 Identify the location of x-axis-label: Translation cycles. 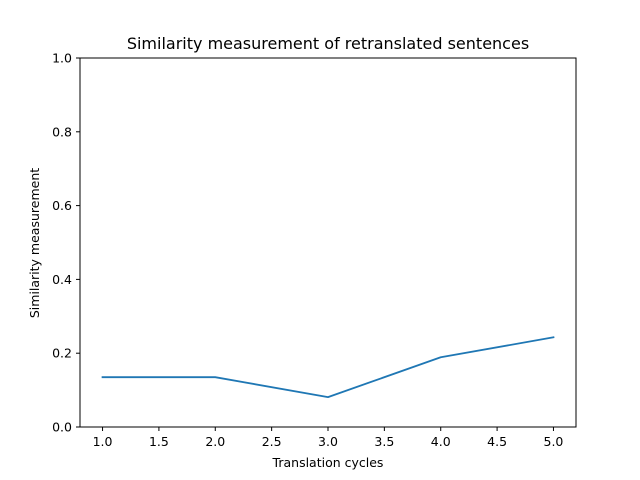
(328, 462).